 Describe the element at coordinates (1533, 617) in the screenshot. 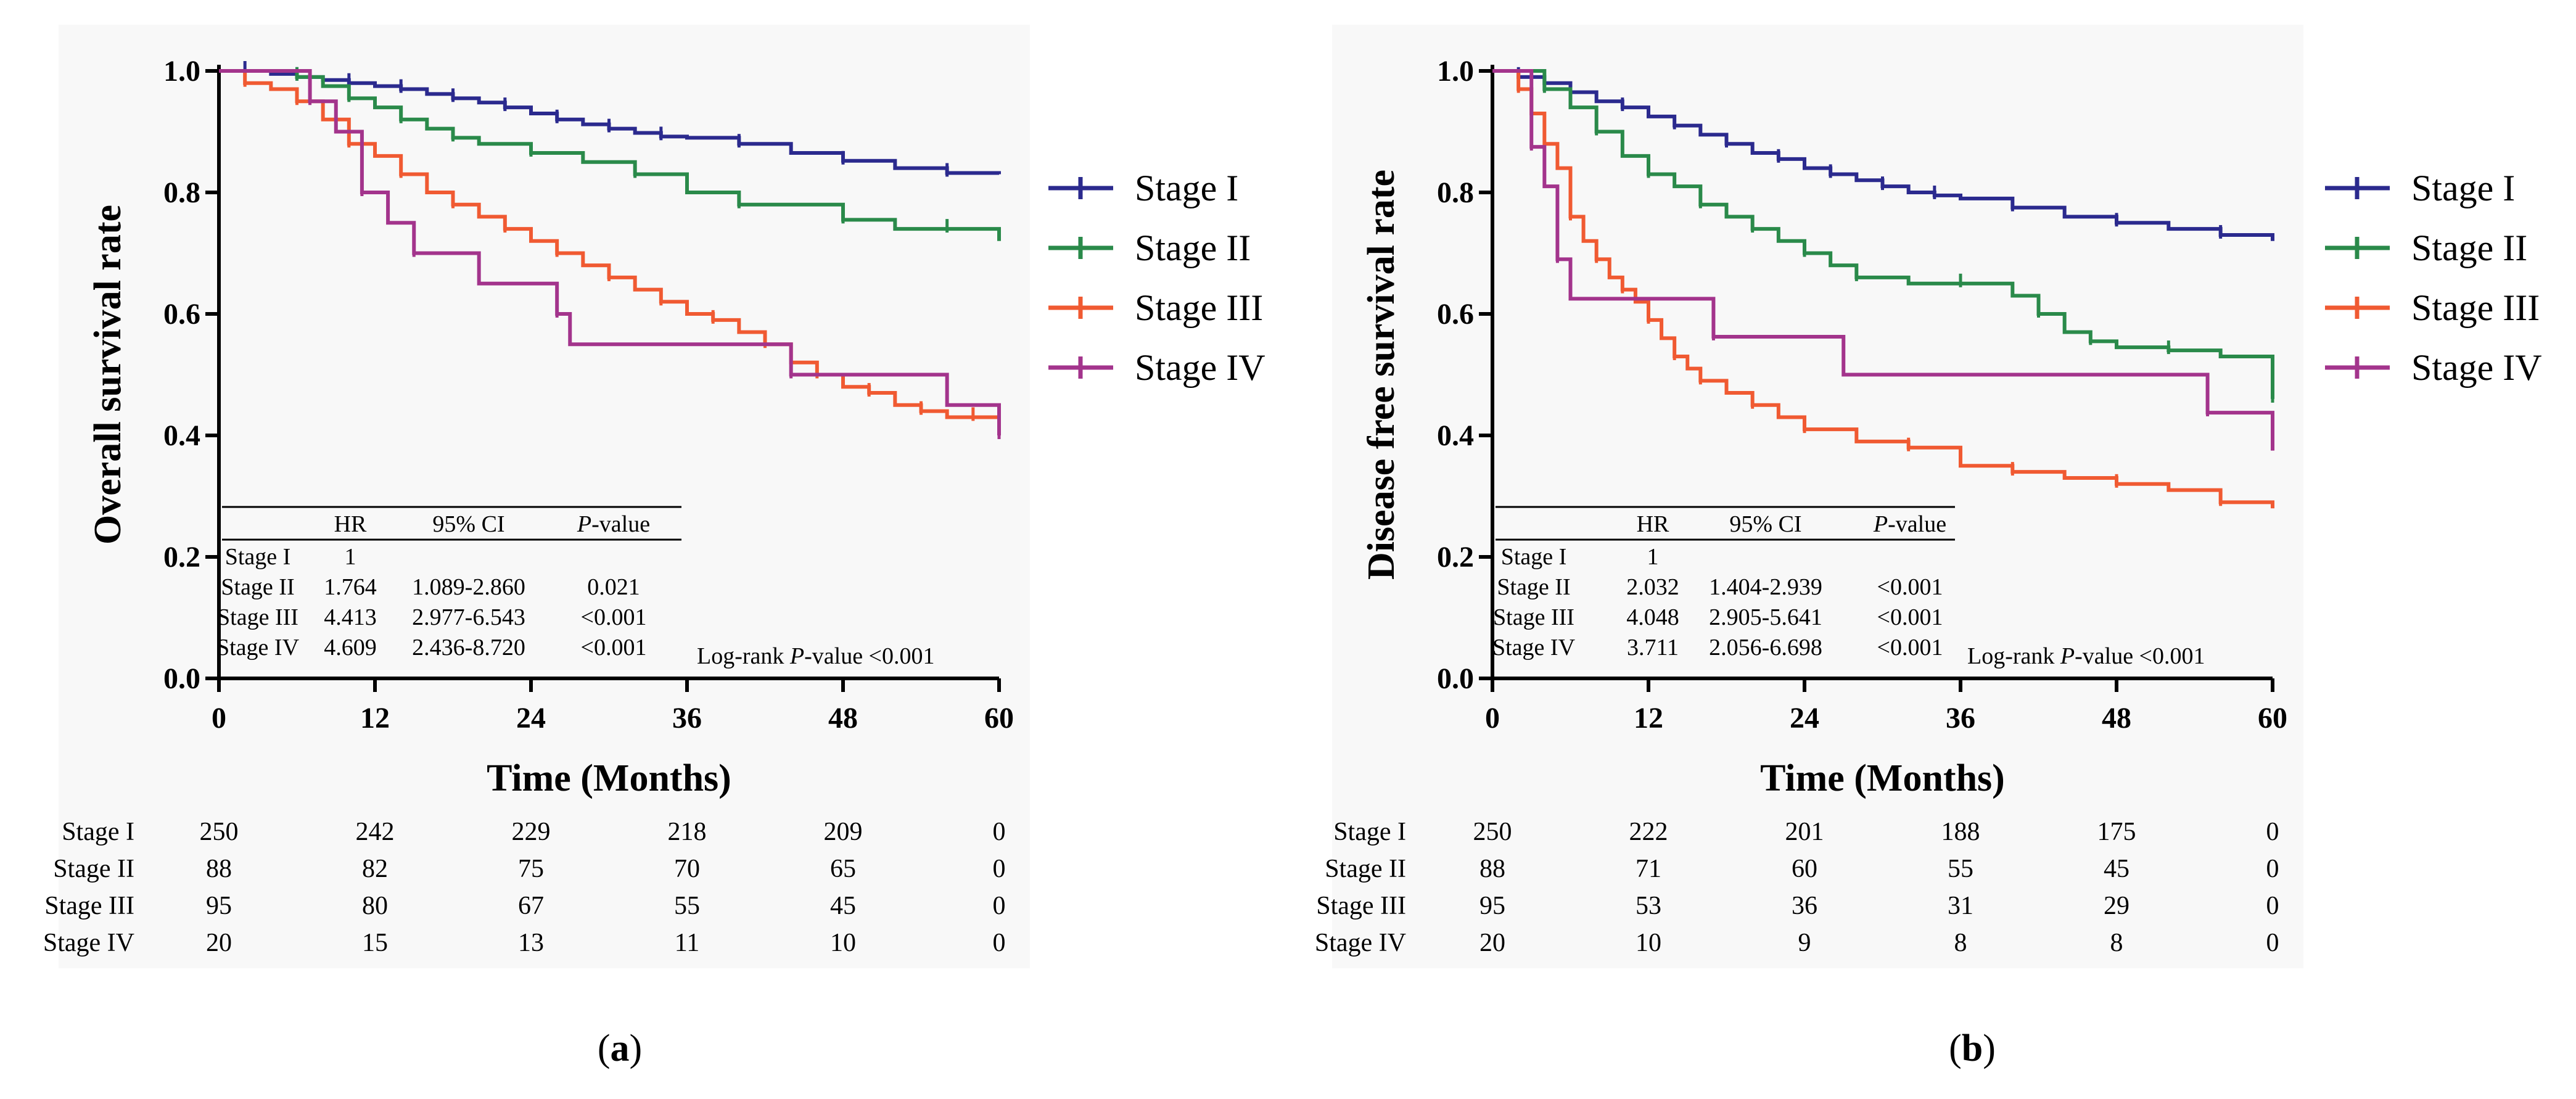

I see `hr-table-row-label: Stage III` at that location.